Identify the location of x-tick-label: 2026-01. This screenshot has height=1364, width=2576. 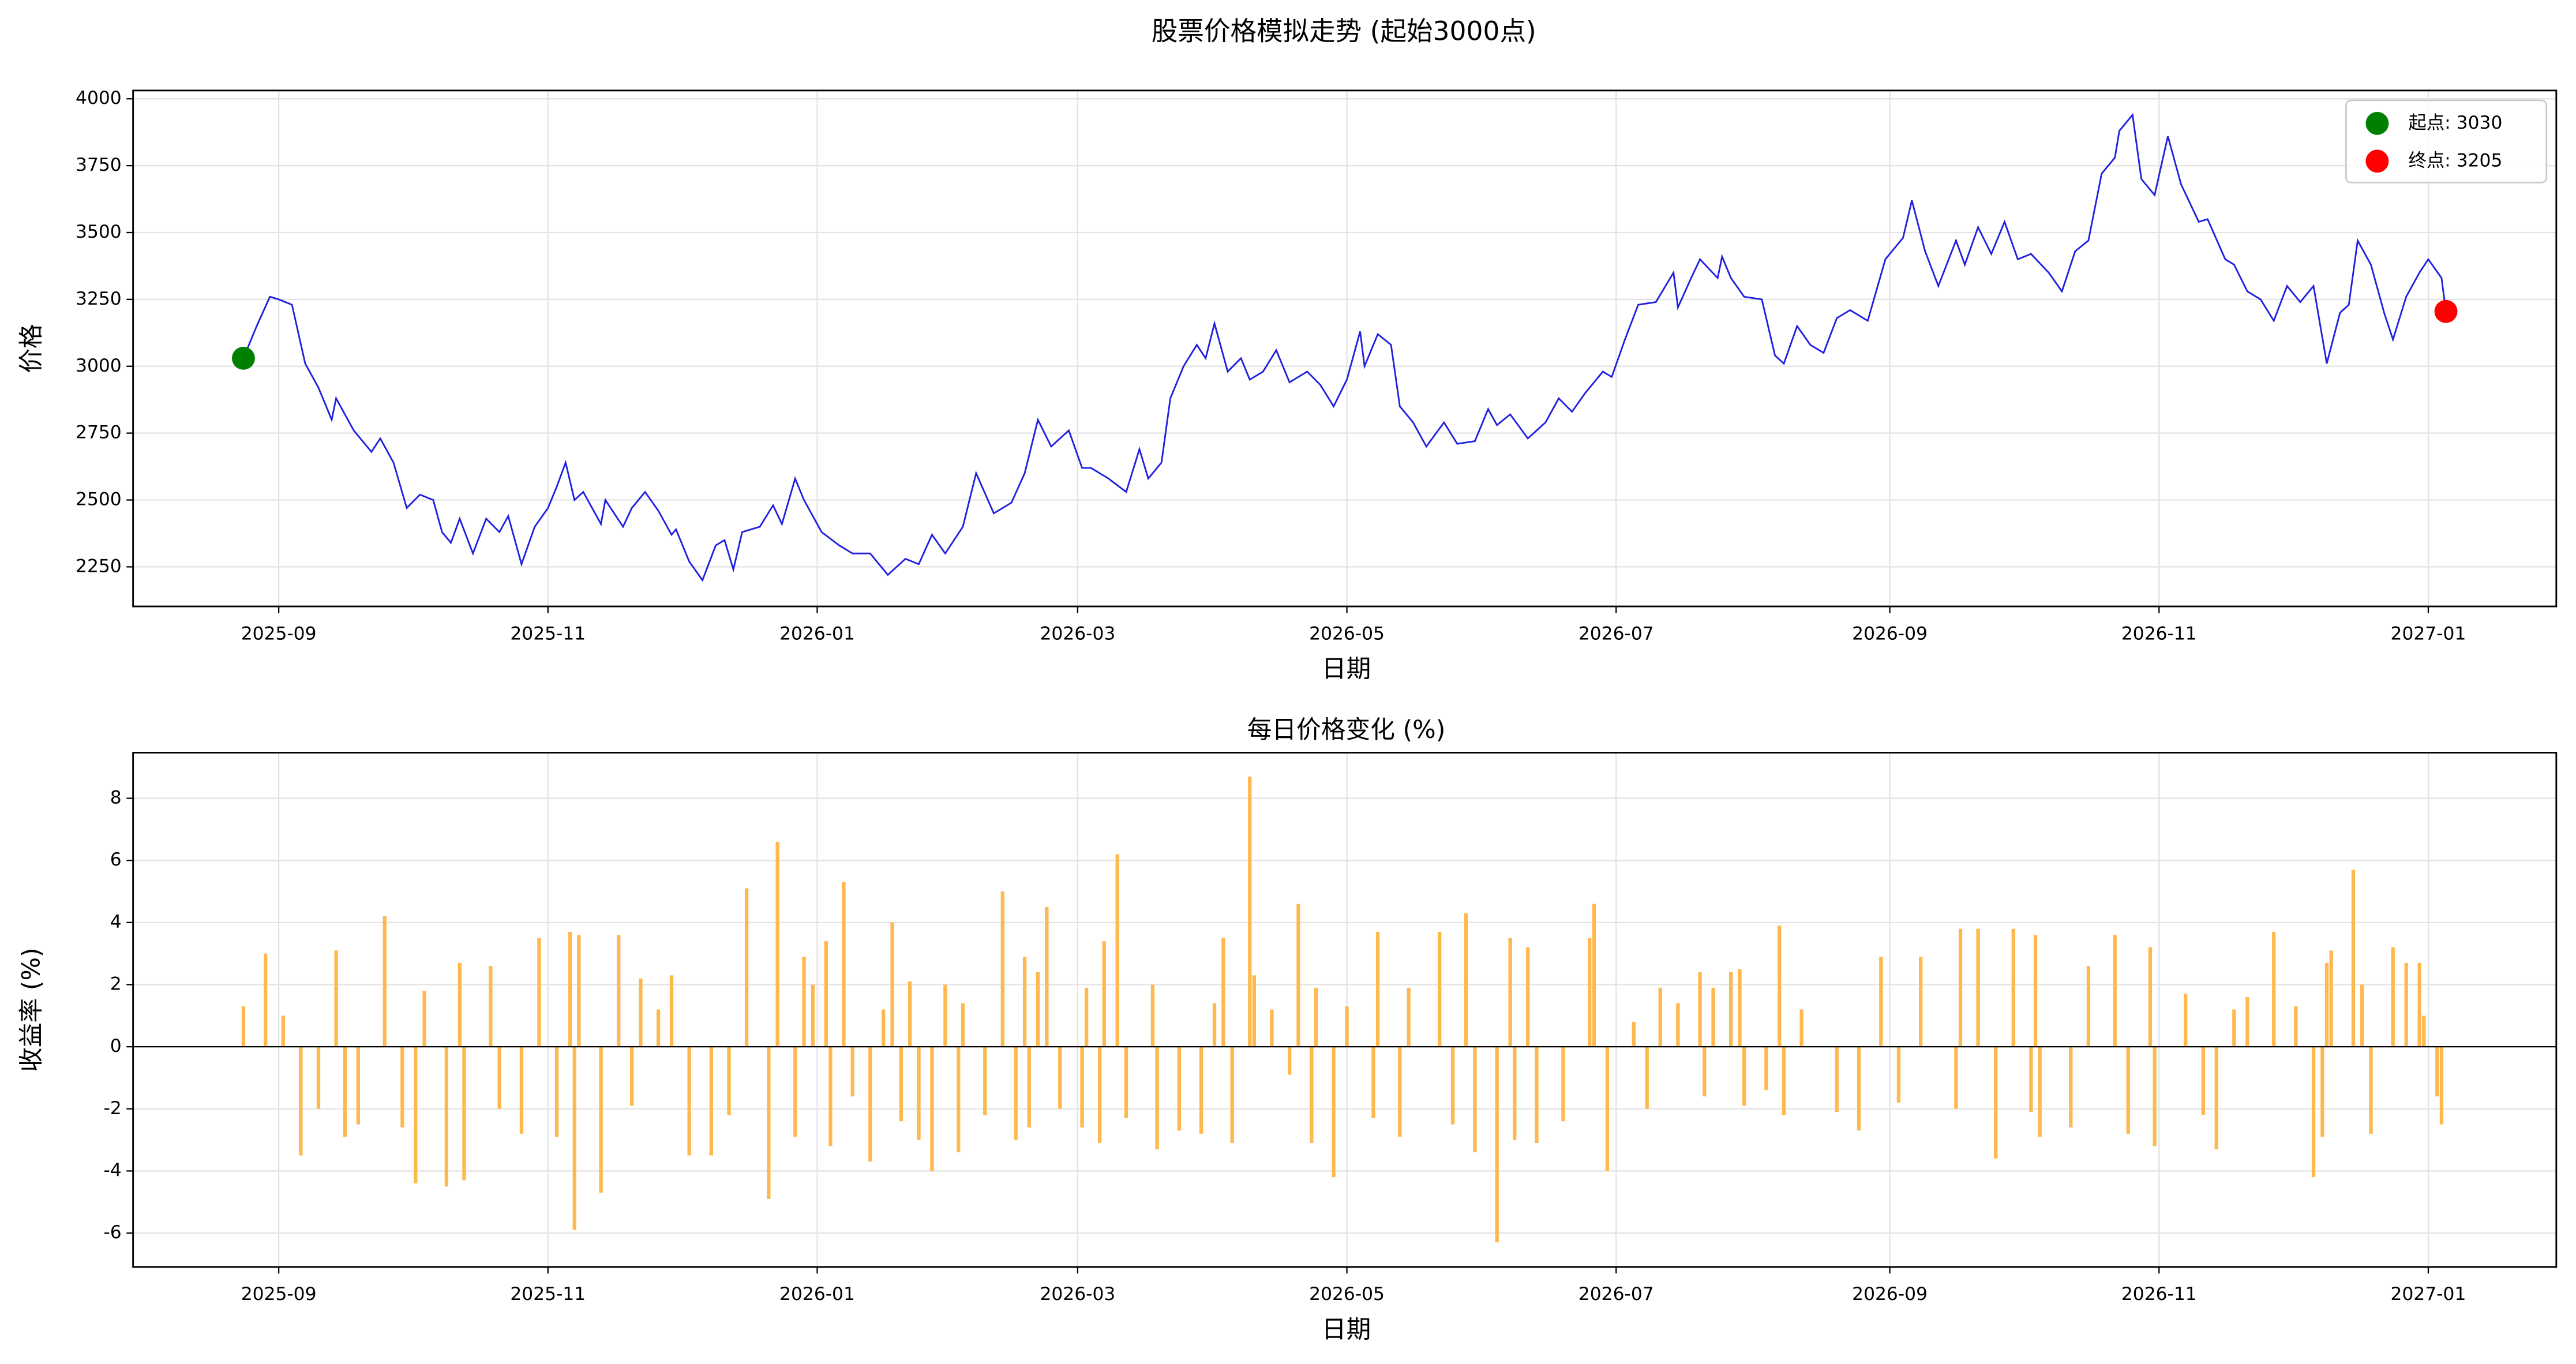
(817, 633).